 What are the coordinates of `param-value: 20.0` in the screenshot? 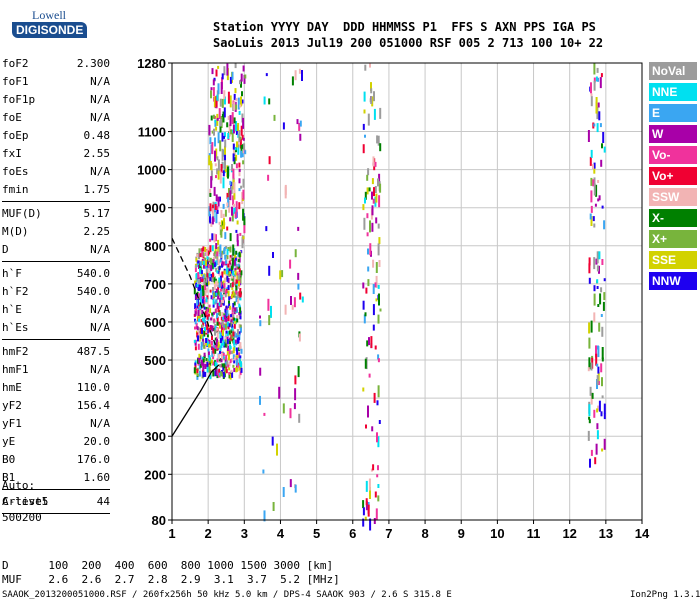 It's located at (97, 441).